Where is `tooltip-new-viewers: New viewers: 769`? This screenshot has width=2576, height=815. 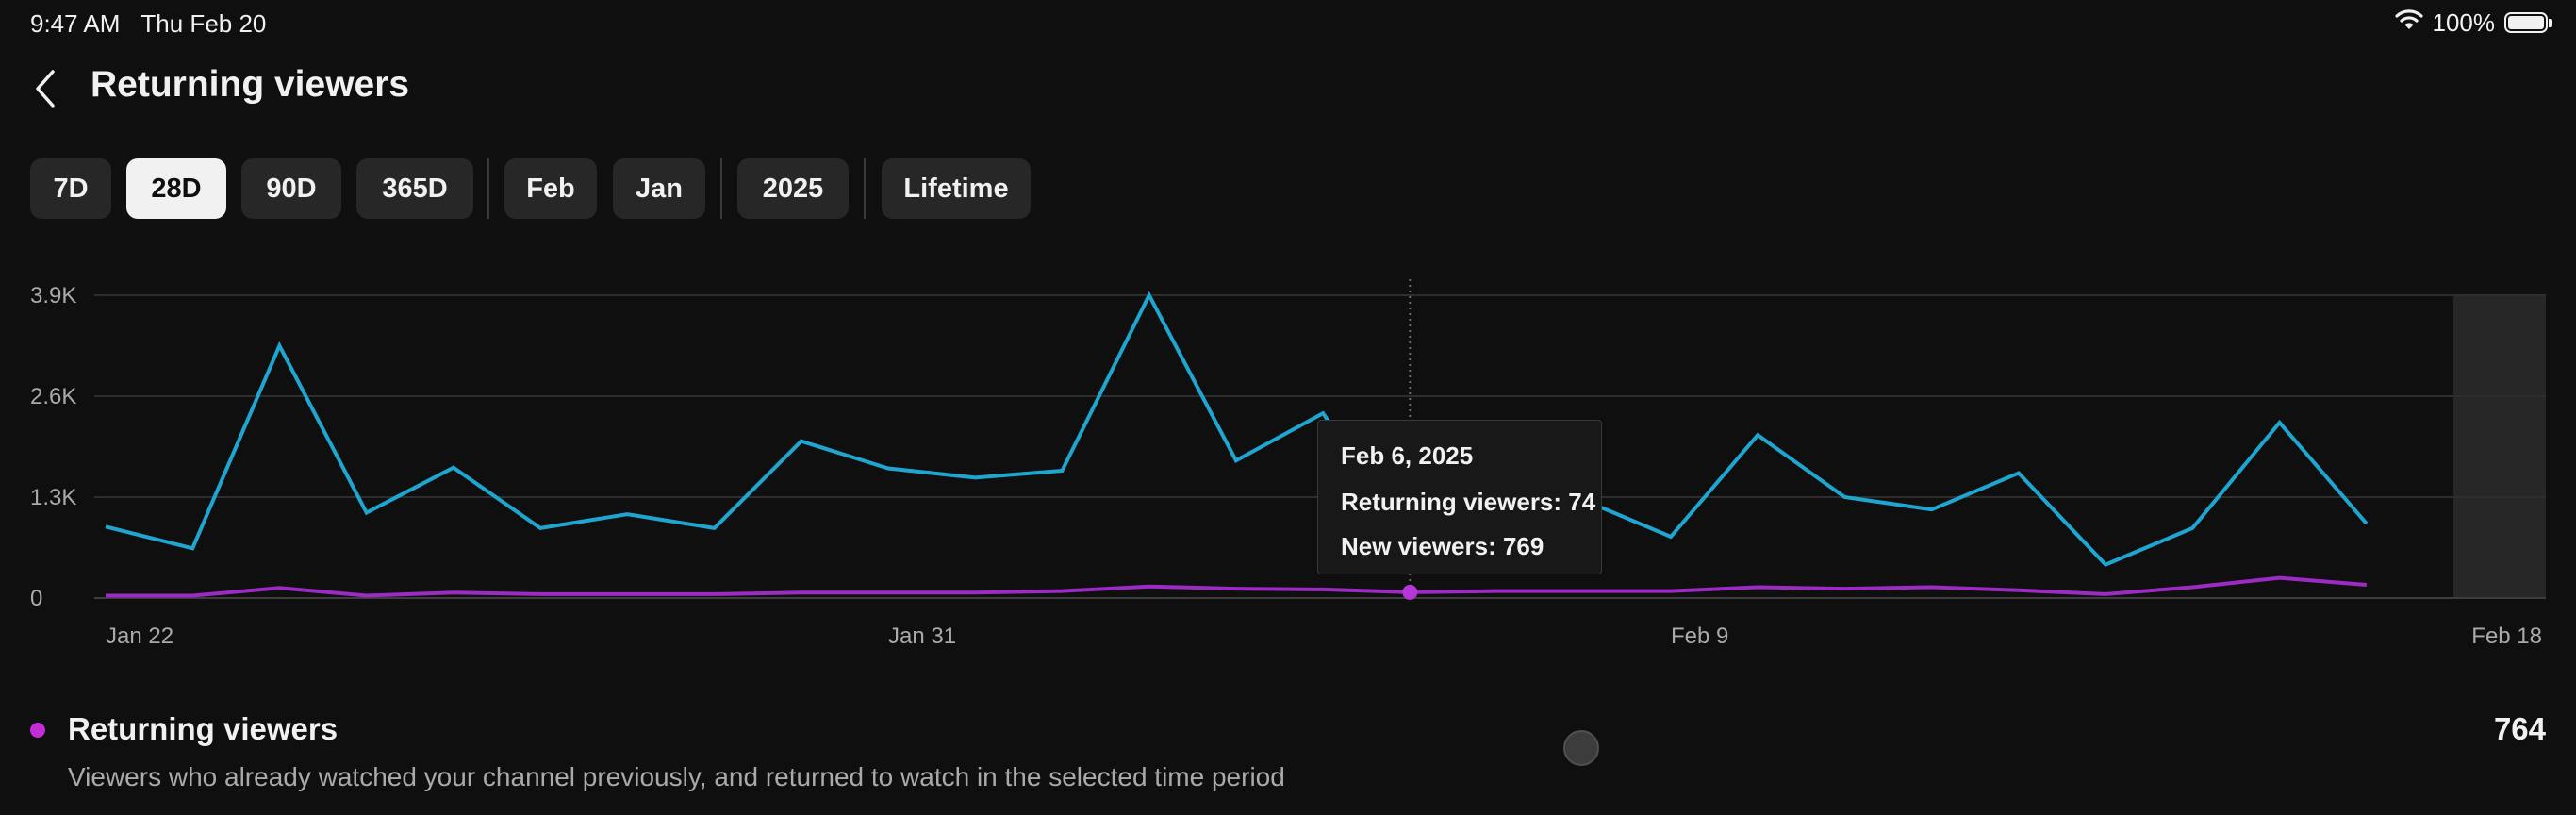 tooltip-new-viewers: New viewers: 769 is located at coordinates (1442, 546).